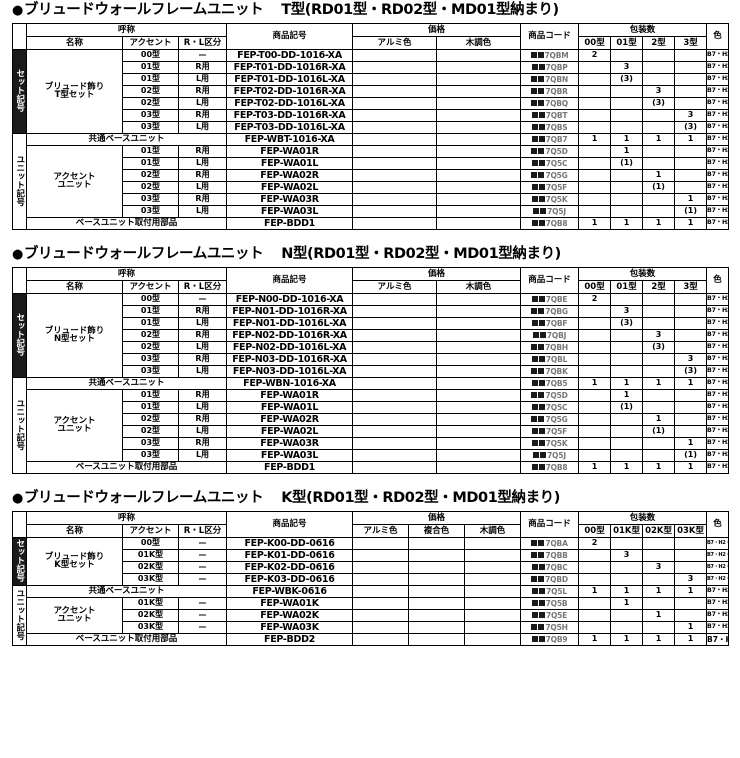 The width and height of the screenshot is (740, 758). I want to click on product-code-text: 7Q5H, so click(556, 627).